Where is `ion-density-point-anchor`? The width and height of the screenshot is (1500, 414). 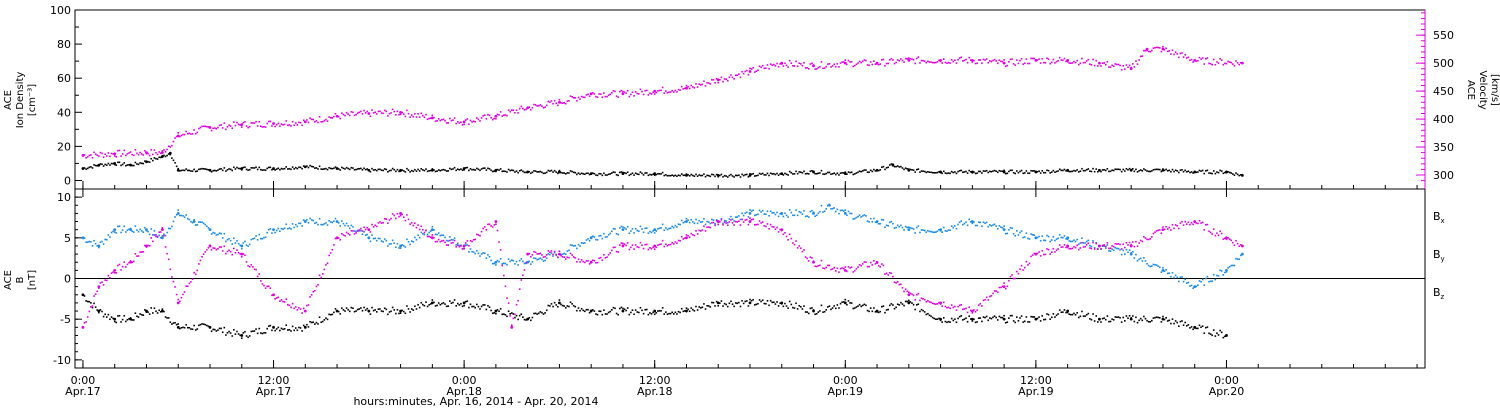 ion-density-point-anchor is located at coordinates (1195, 172).